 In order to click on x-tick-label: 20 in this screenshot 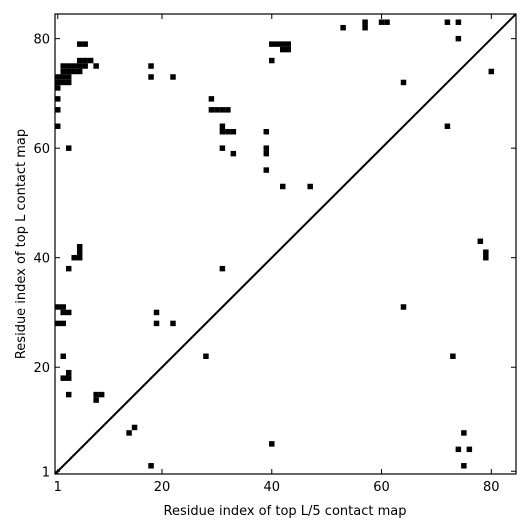, I will do `click(162, 487)`.